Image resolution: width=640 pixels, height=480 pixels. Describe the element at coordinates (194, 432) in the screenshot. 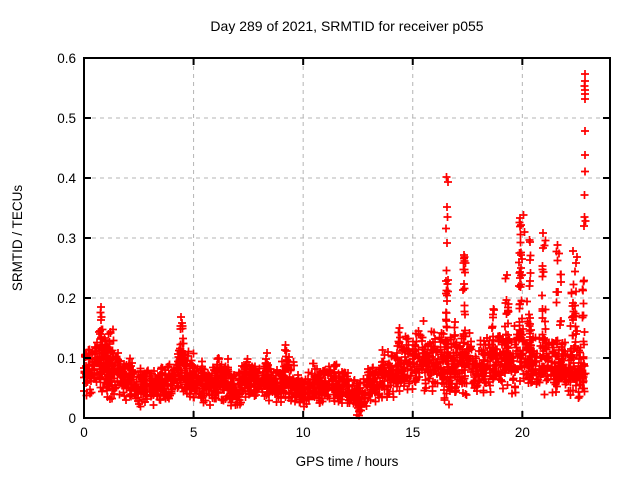

I see `x-tick-label: 5` at that location.